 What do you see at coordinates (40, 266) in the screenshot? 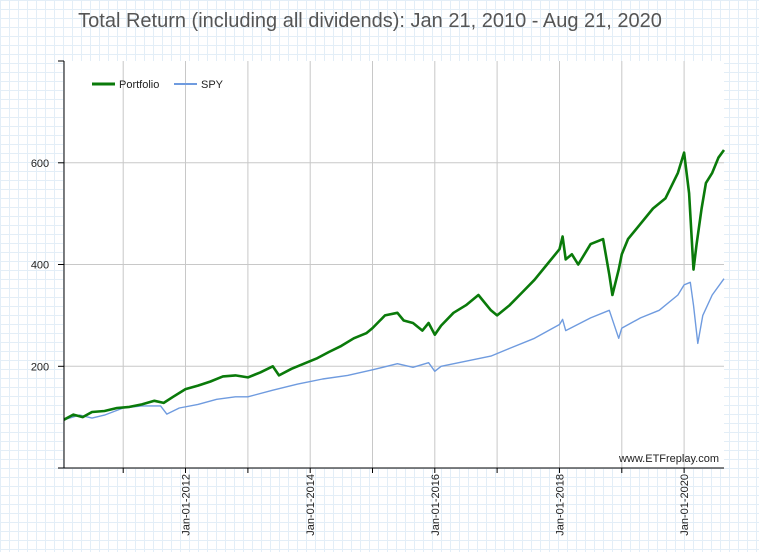
I see `y-tick-label: 400` at bounding box center [40, 266].